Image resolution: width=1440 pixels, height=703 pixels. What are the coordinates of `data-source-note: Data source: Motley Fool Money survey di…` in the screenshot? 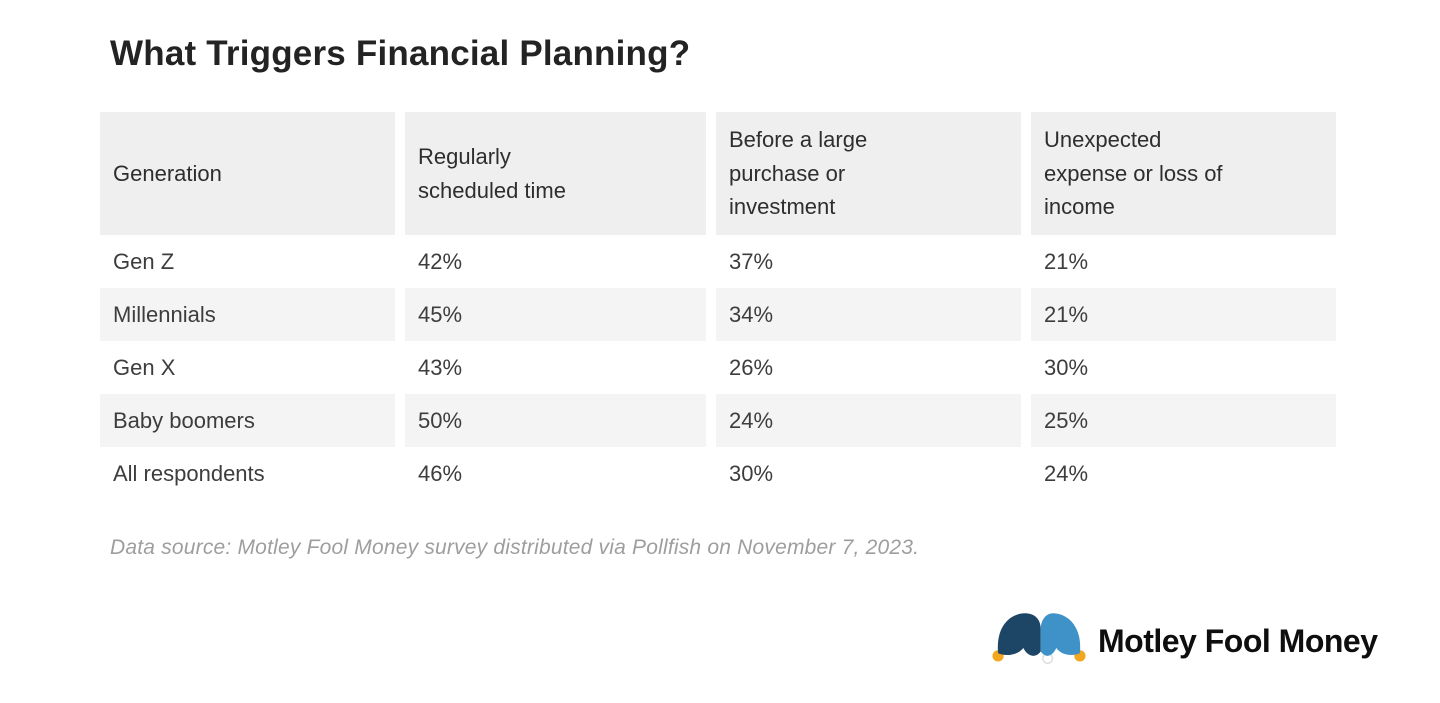 It's located at (515, 547).